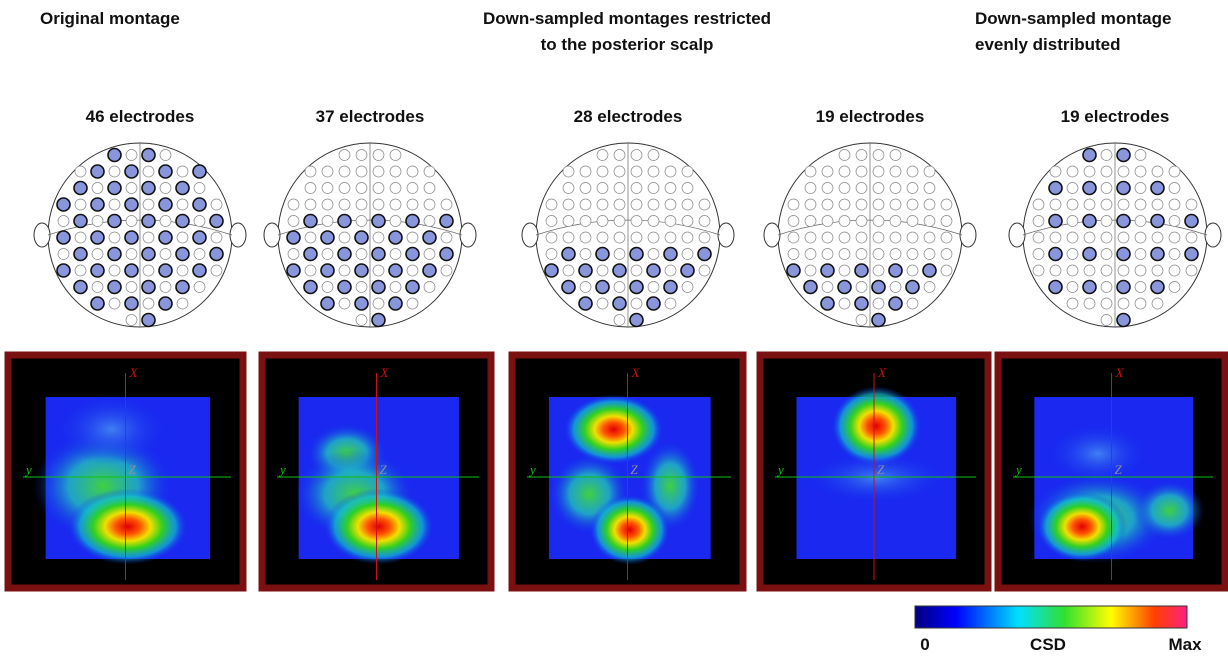  What do you see at coordinates (780, 469) in the screenshot?
I see `map-axis-label: y` at bounding box center [780, 469].